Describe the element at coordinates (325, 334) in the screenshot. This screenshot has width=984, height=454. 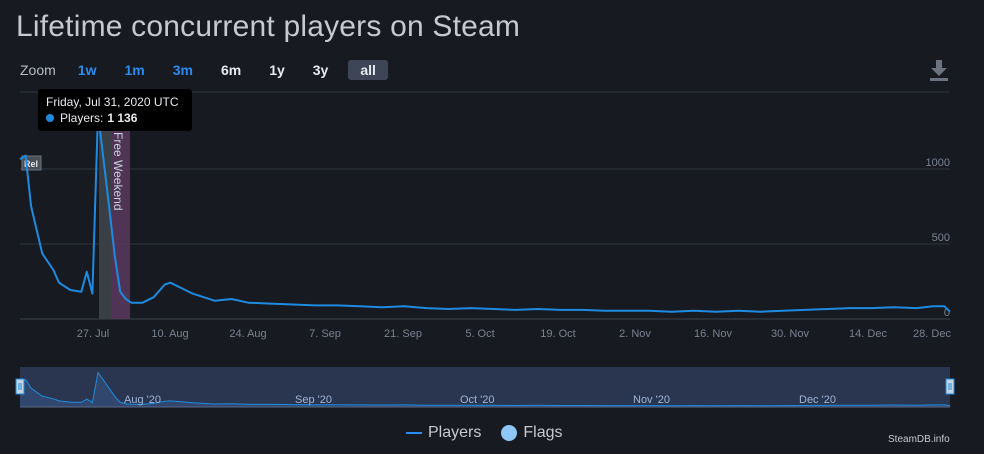
I see `x-tick-label: 7. Sep` at that location.